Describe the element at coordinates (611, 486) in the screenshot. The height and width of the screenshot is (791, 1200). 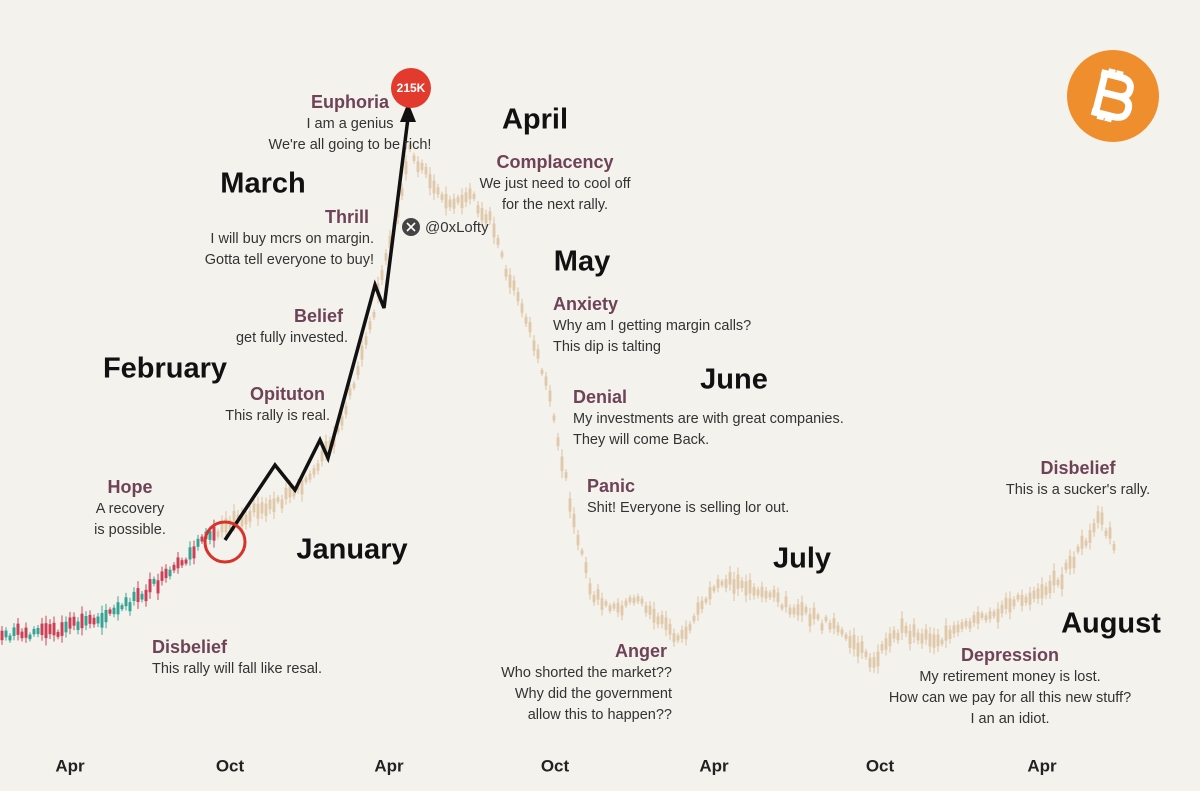
I see `stage-title: Panic` at that location.